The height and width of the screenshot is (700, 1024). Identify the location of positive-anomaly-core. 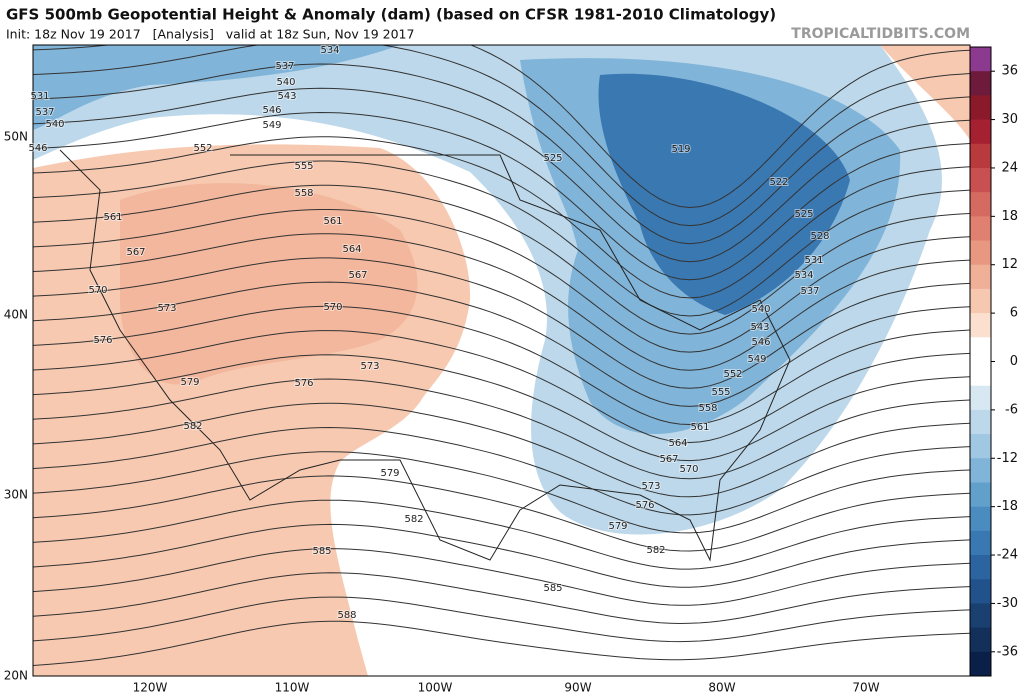
(269, 284).